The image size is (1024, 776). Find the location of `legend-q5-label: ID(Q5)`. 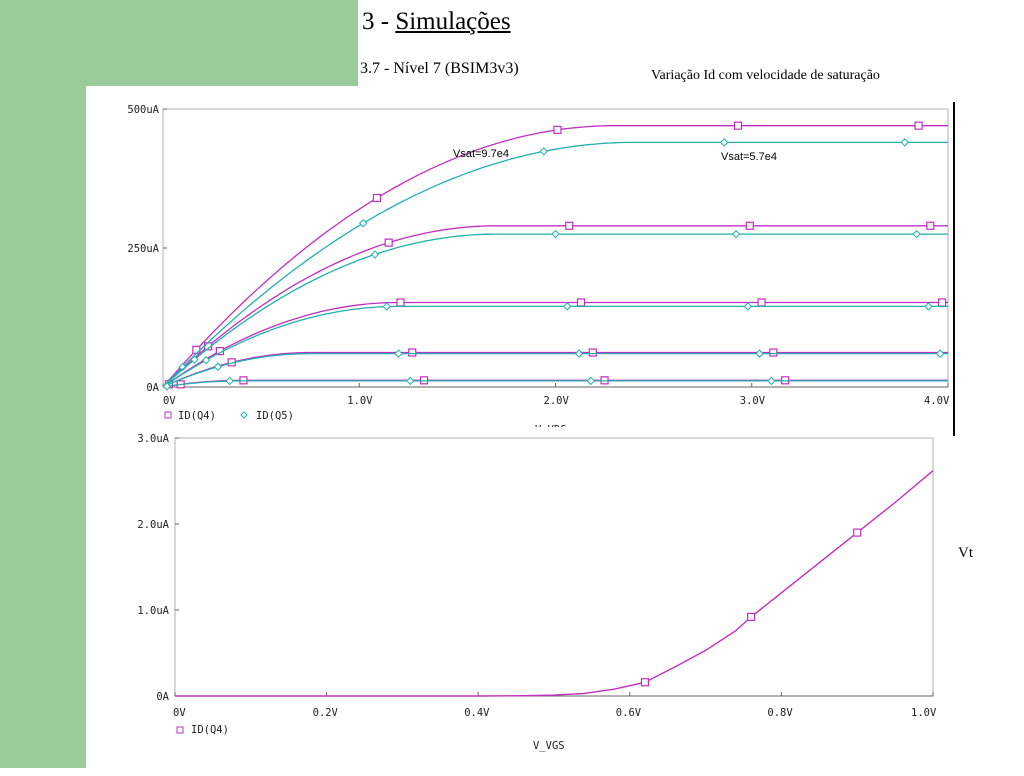

legend-q5-label: ID(Q5) is located at coordinates (275, 416).